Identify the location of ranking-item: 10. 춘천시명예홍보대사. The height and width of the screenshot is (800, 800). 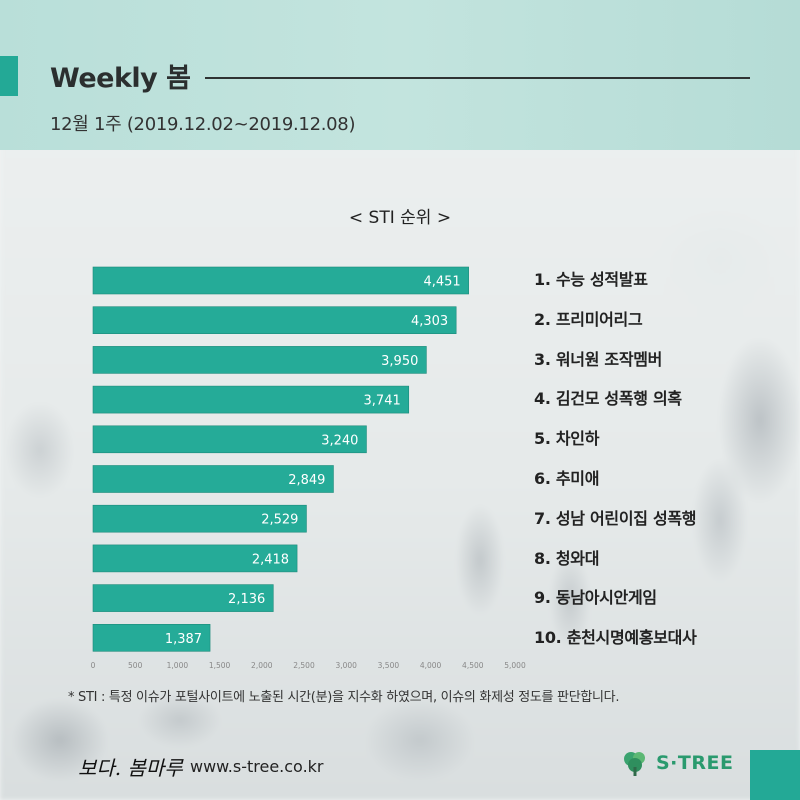
(615, 638).